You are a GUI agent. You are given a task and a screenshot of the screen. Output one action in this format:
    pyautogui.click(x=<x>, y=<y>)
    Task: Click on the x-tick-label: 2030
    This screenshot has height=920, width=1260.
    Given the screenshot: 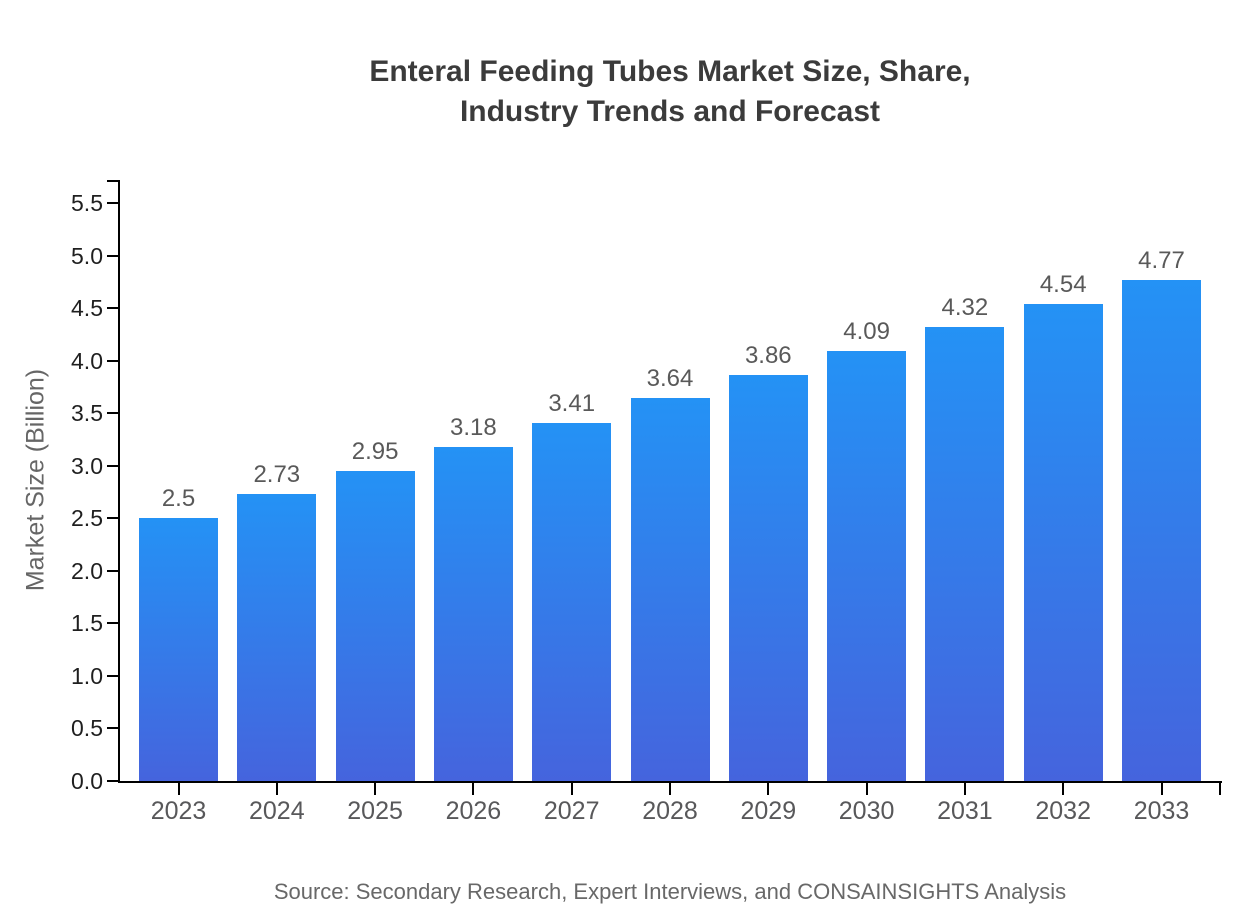 What is the action you would take?
    pyautogui.click(x=866, y=811)
    